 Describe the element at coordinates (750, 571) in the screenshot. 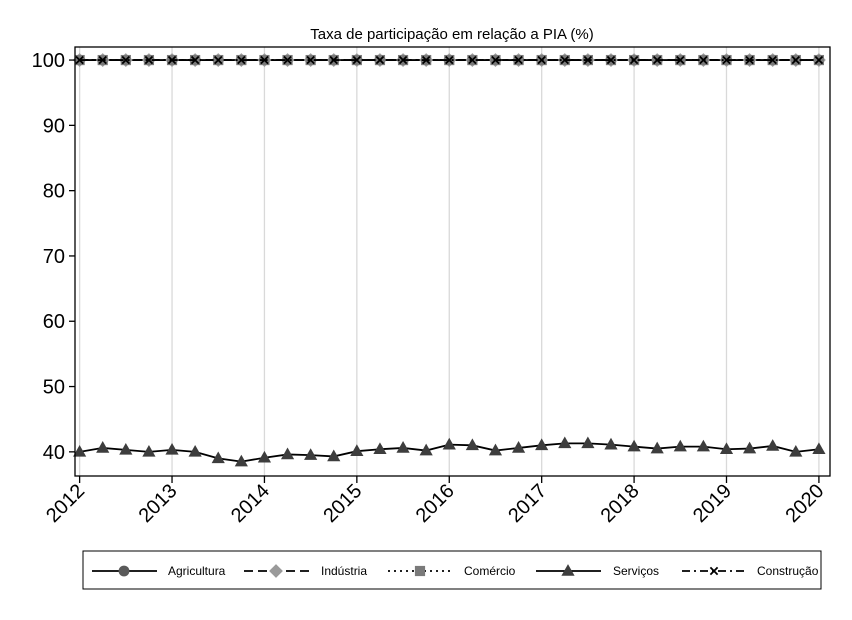

I see `legend-item: Construção` at that location.